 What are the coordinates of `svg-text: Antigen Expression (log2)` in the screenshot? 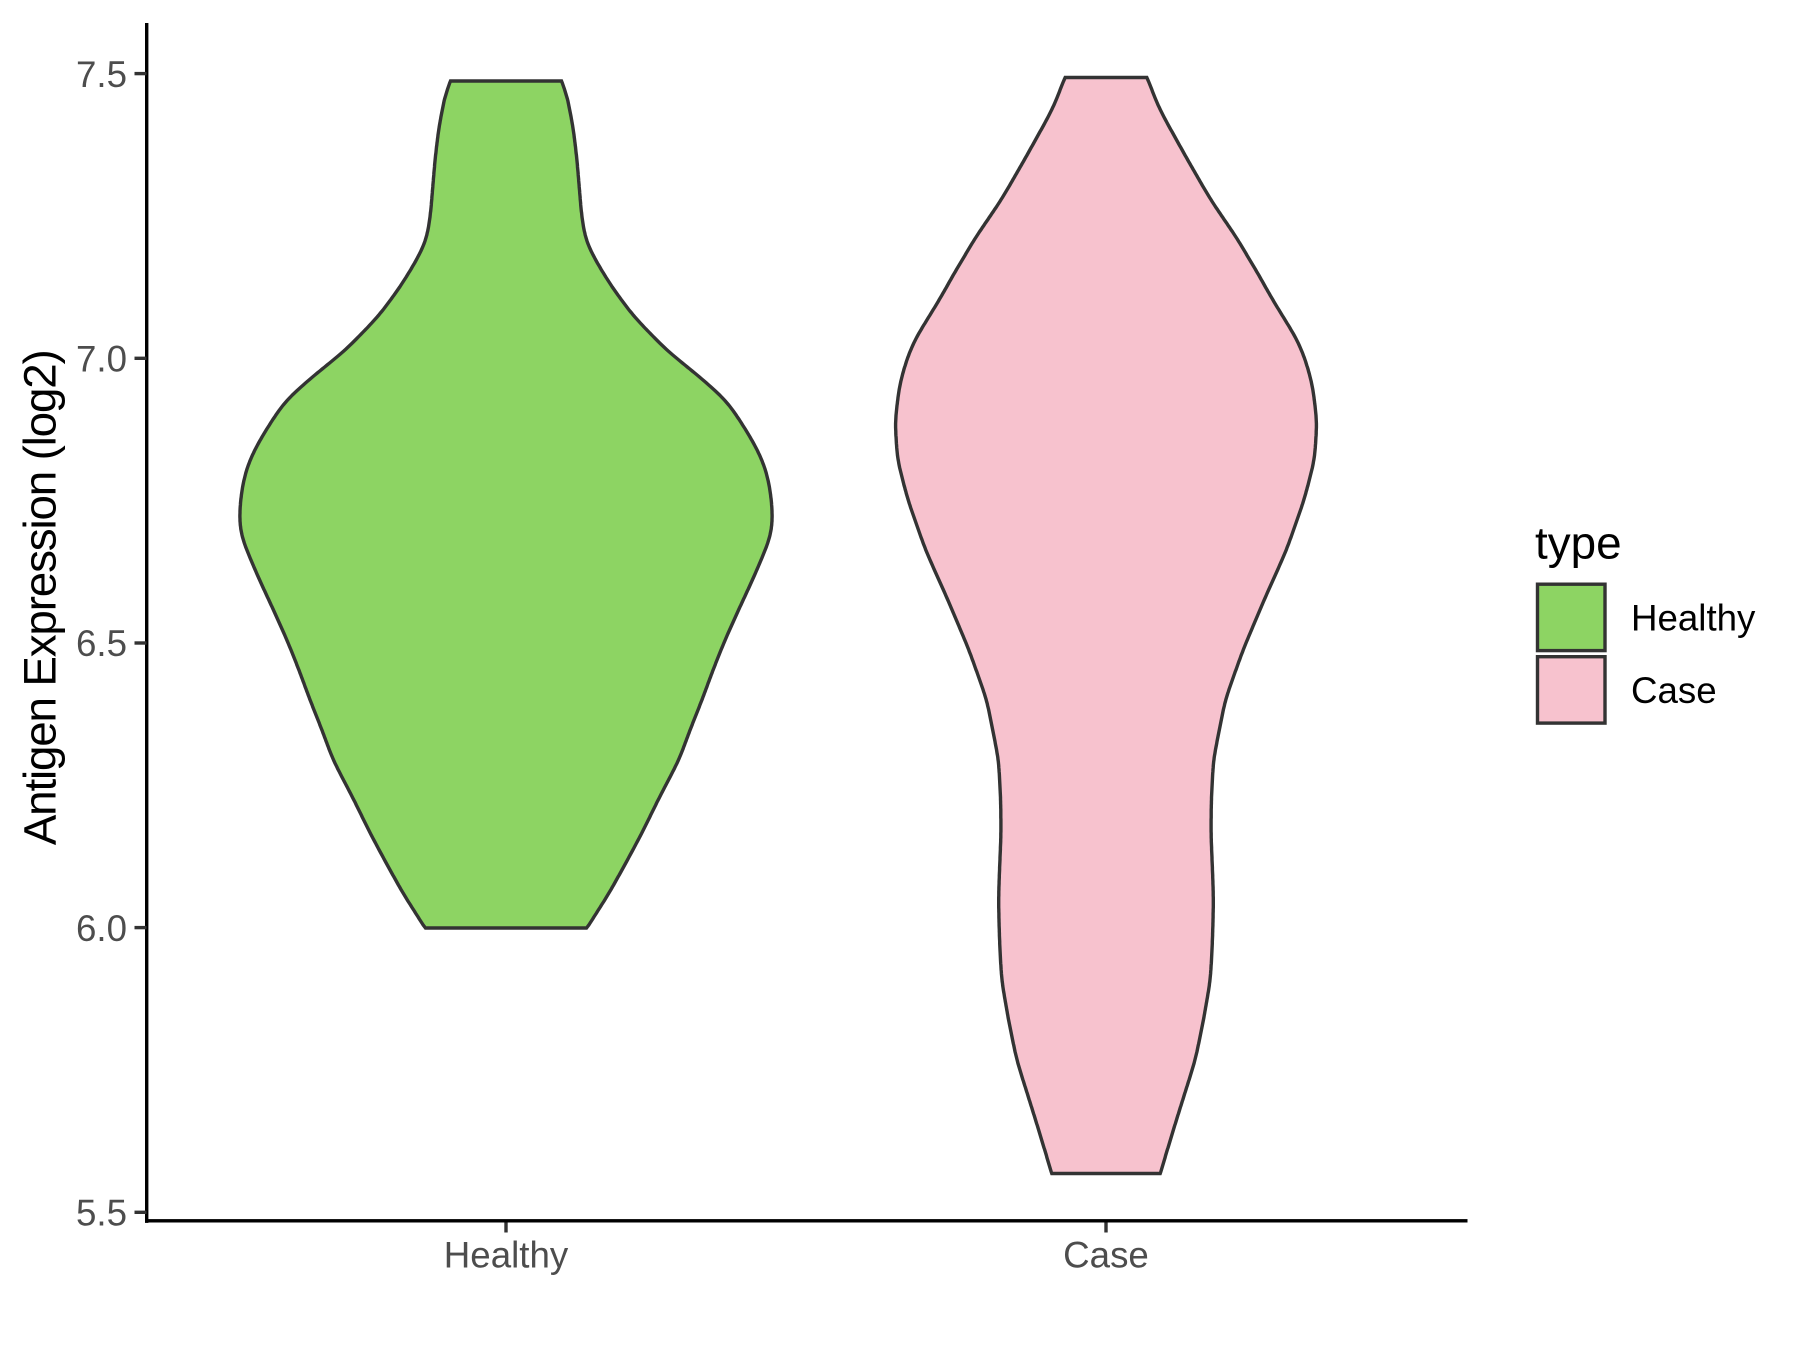 It's located at (40, 597).